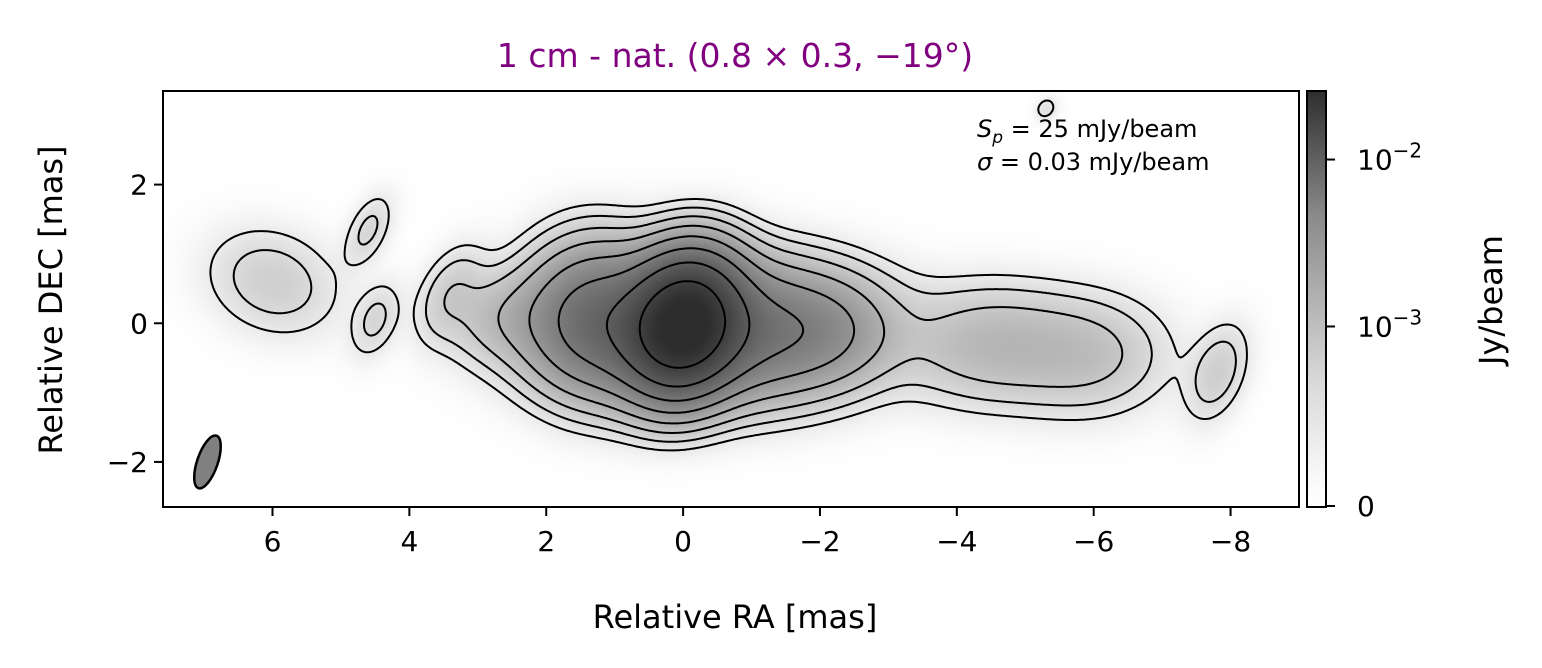 This screenshot has height=668, width=1542. Describe the element at coordinates (1230, 541) in the screenshot. I see `x-tick-label: −8` at that location.